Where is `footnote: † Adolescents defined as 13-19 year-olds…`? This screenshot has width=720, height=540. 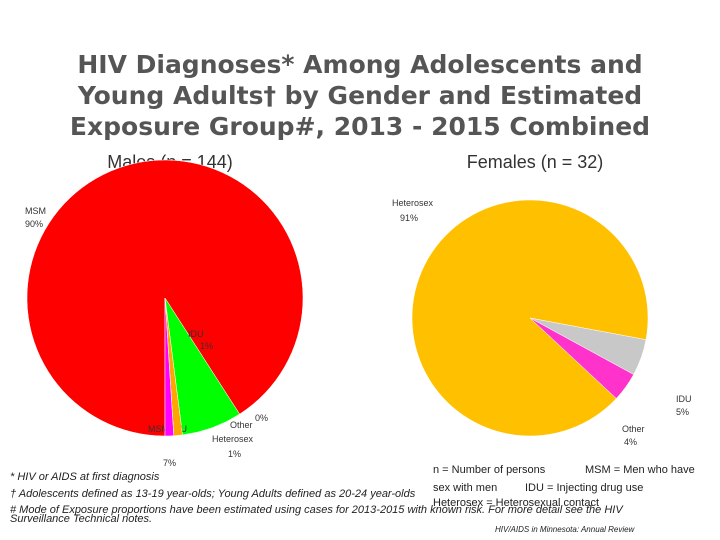 footnote: † Adolescents defined as 13-19 year-olds… is located at coordinates (213, 494).